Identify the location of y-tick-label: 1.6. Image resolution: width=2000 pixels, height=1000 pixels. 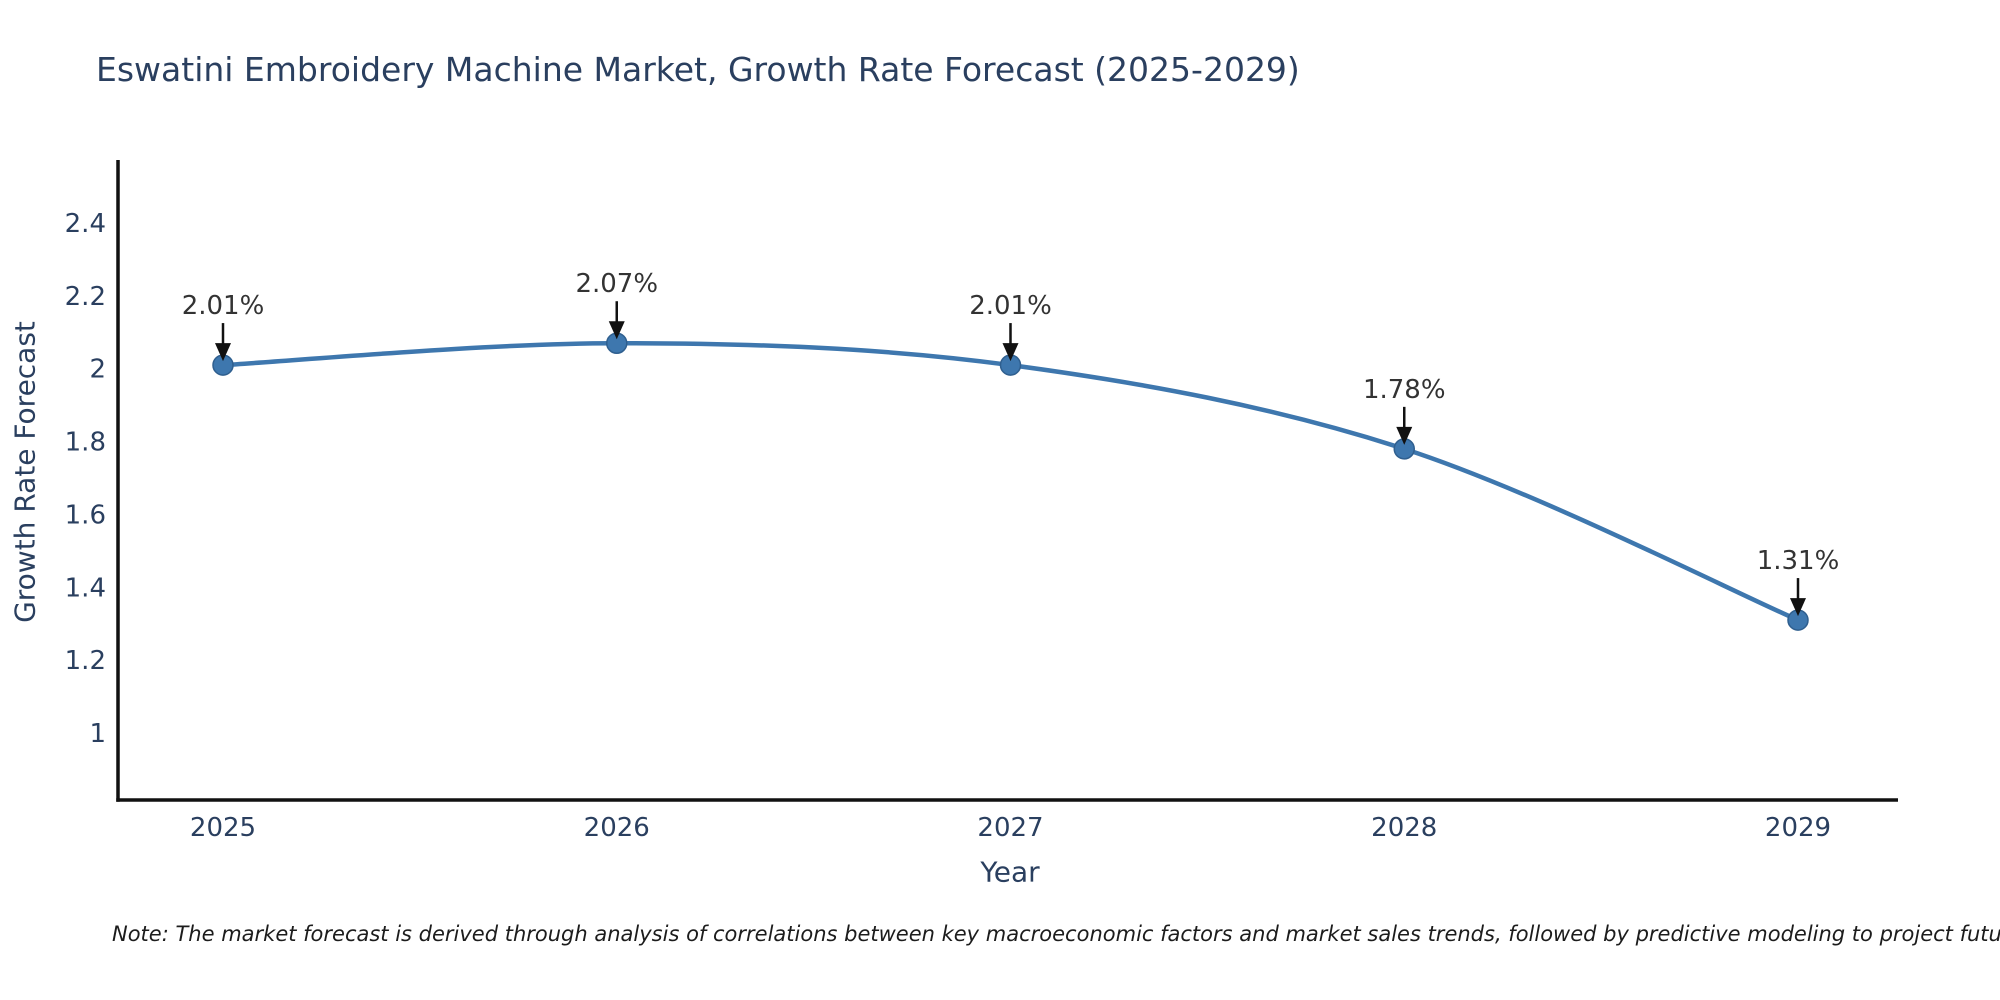
(85, 515).